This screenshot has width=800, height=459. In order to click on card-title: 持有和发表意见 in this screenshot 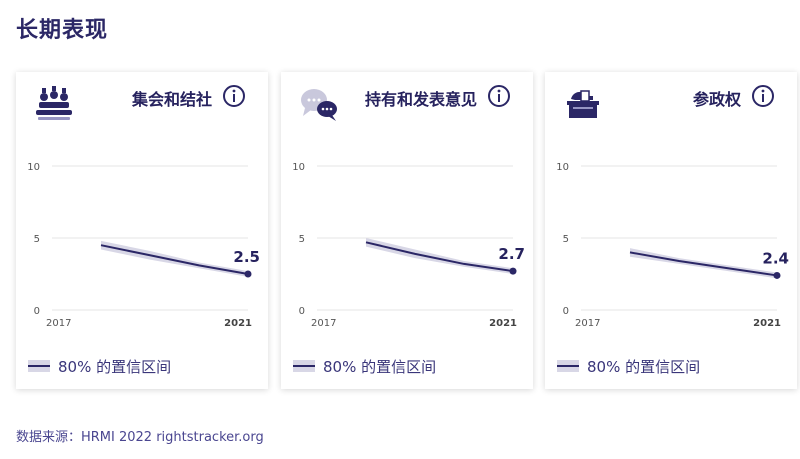, I will do `click(420, 99)`.